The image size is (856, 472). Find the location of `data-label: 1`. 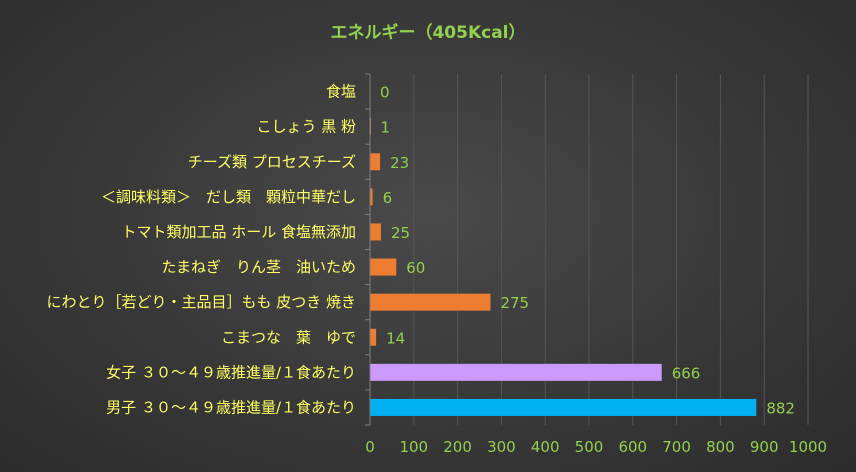

data-label: 1 is located at coordinates (385, 128).